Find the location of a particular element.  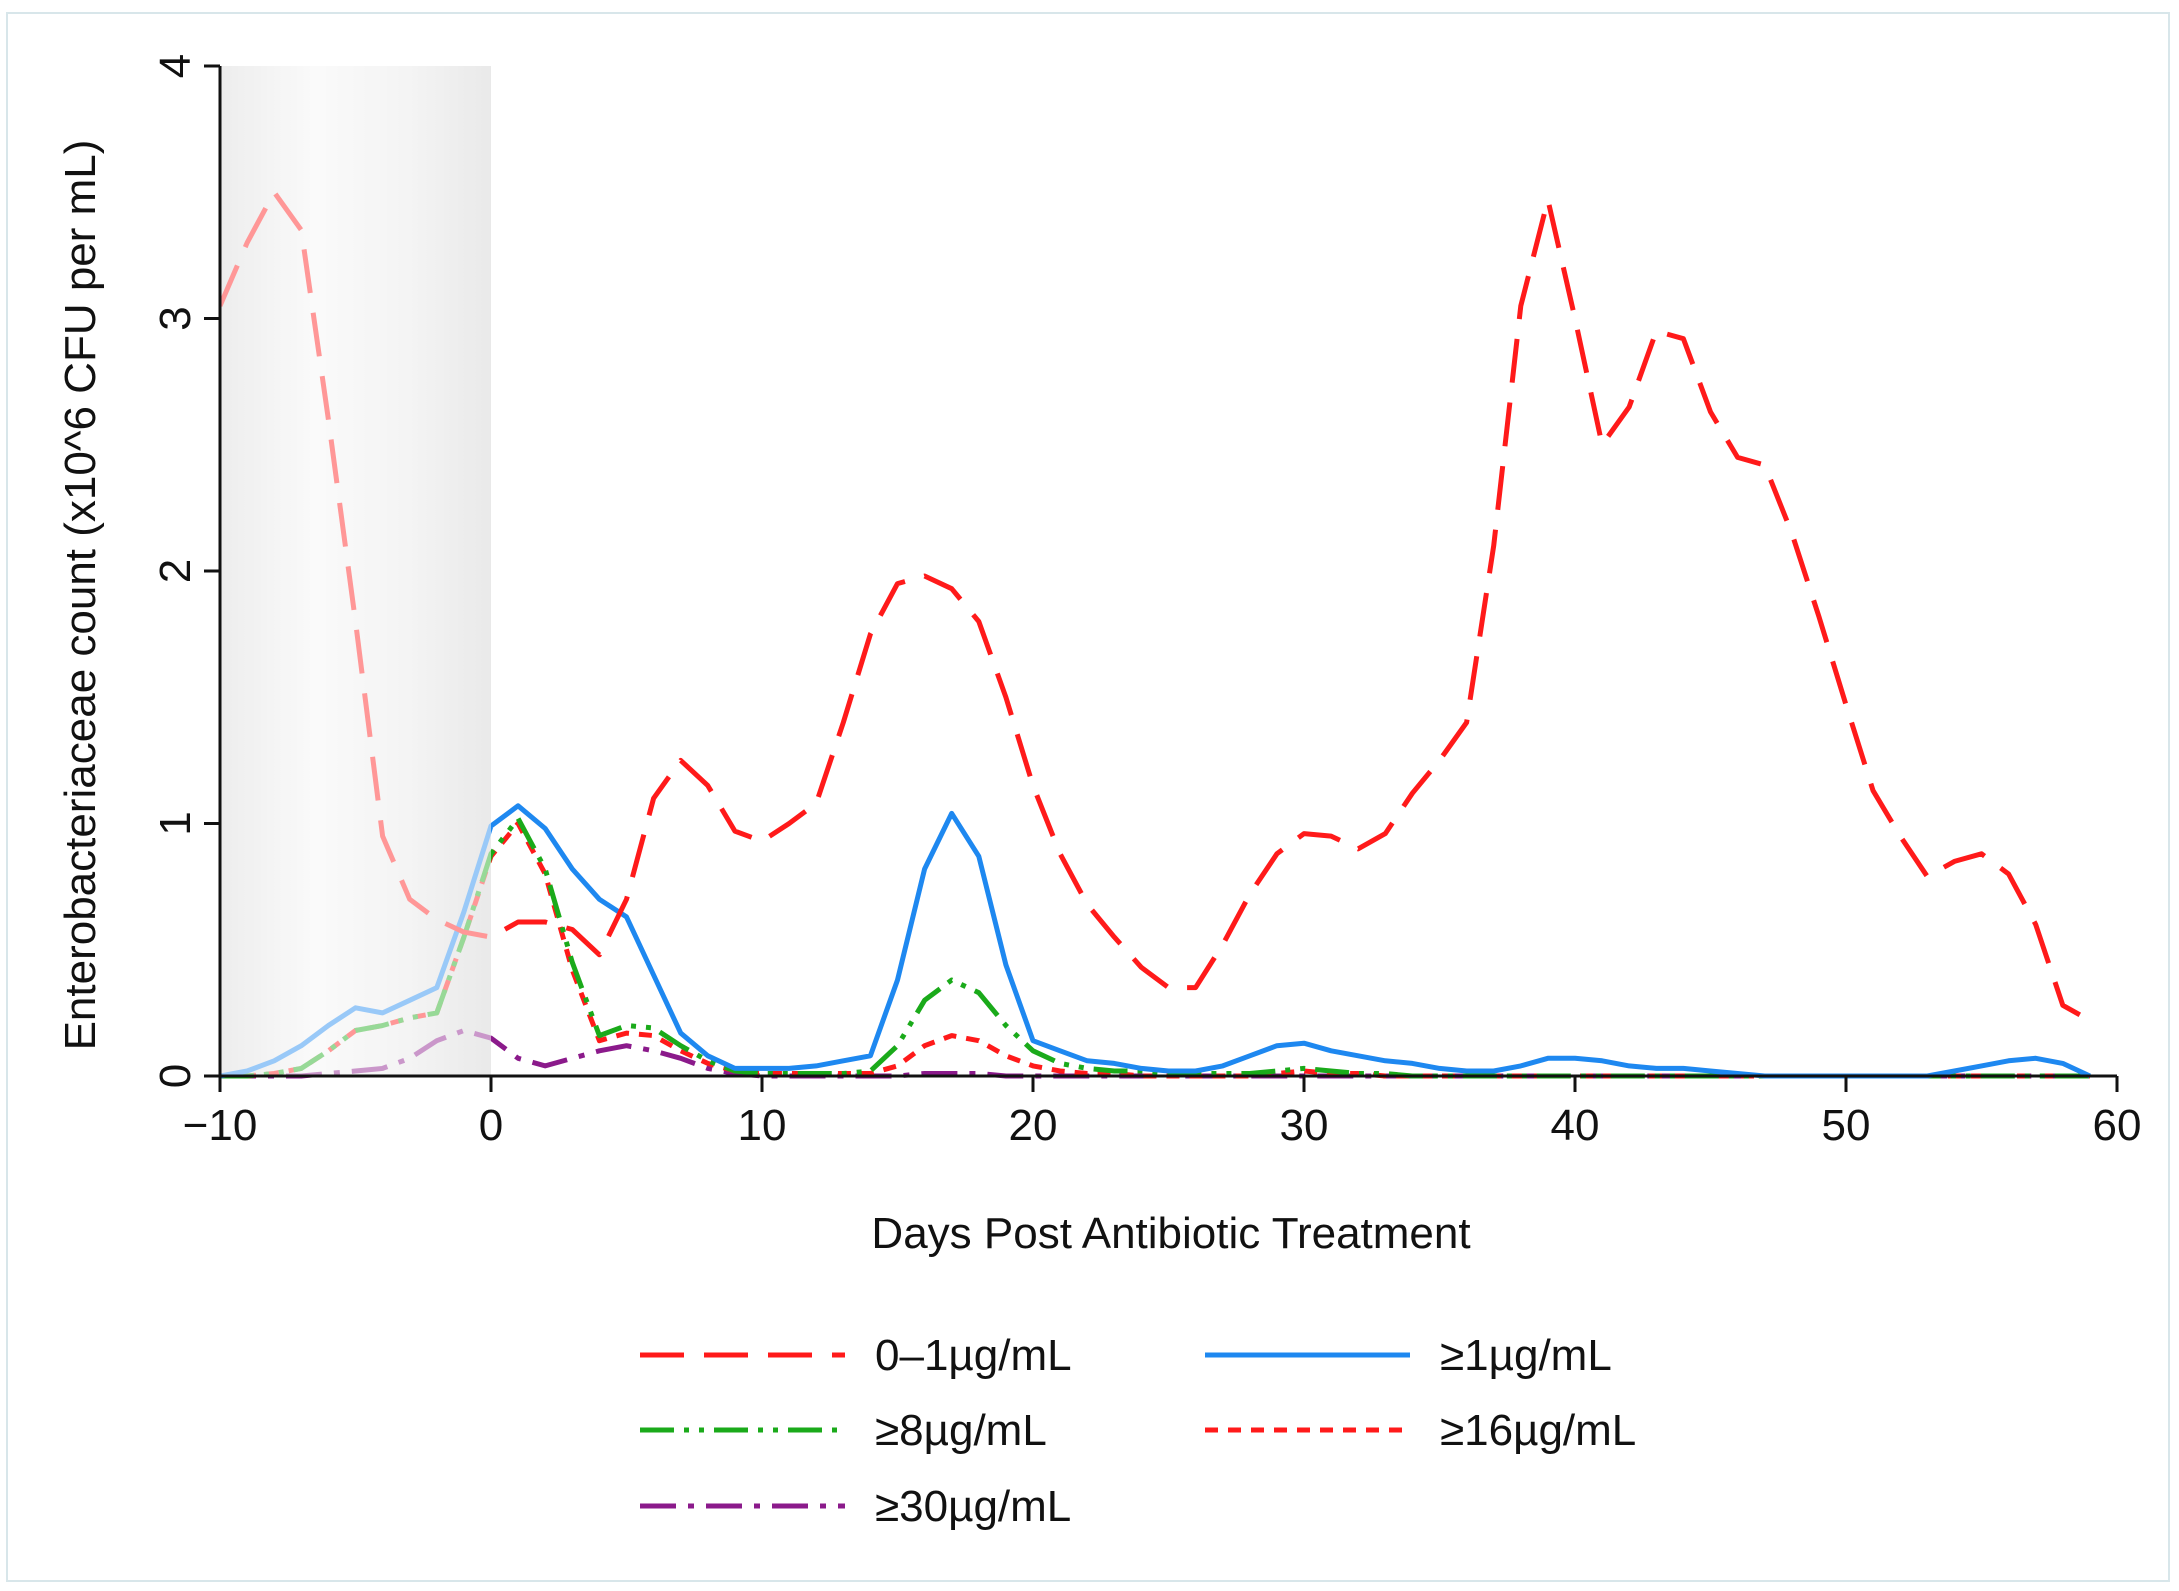

x-tick-label: 40 is located at coordinates (1575, 1125).